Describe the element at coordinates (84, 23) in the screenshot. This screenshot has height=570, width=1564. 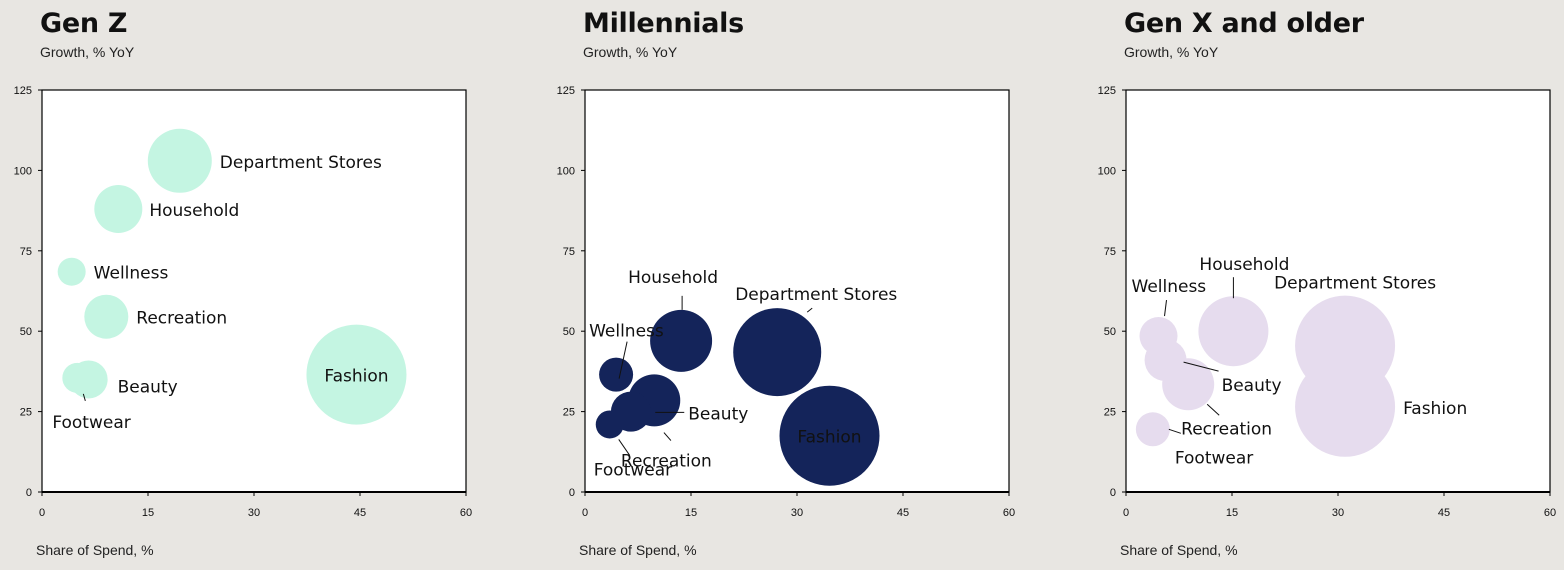
I see `chart-title: Gen Z` at that location.